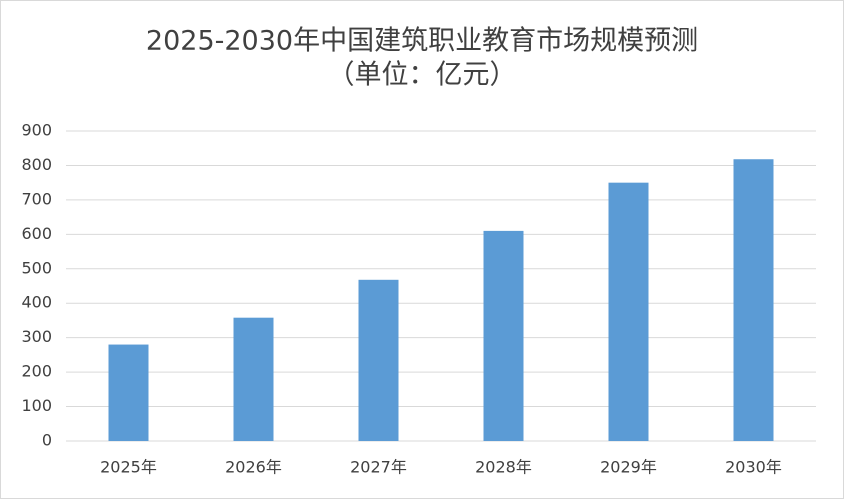 Image resolution: width=844 pixels, height=499 pixels. Describe the element at coordinates (36, 371) in the screenshot. I see `y-tick-label: 200` at that location.